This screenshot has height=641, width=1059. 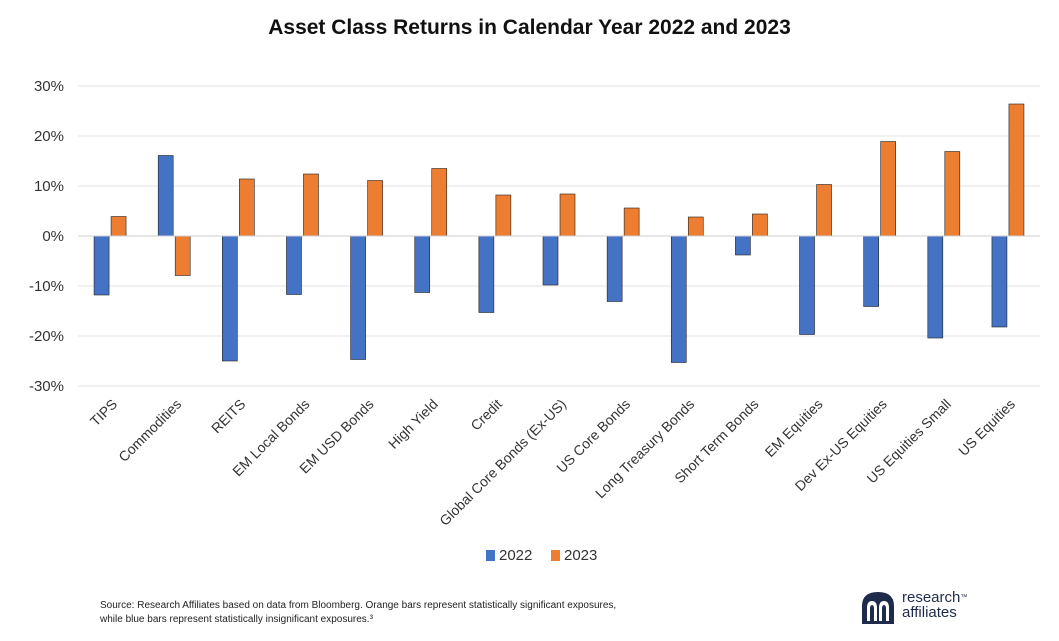 What do you see at coordinates (375, 208) in the screenshot?
I see `bar-2023-em-usd-bonds` at bounding box center [375, 208].